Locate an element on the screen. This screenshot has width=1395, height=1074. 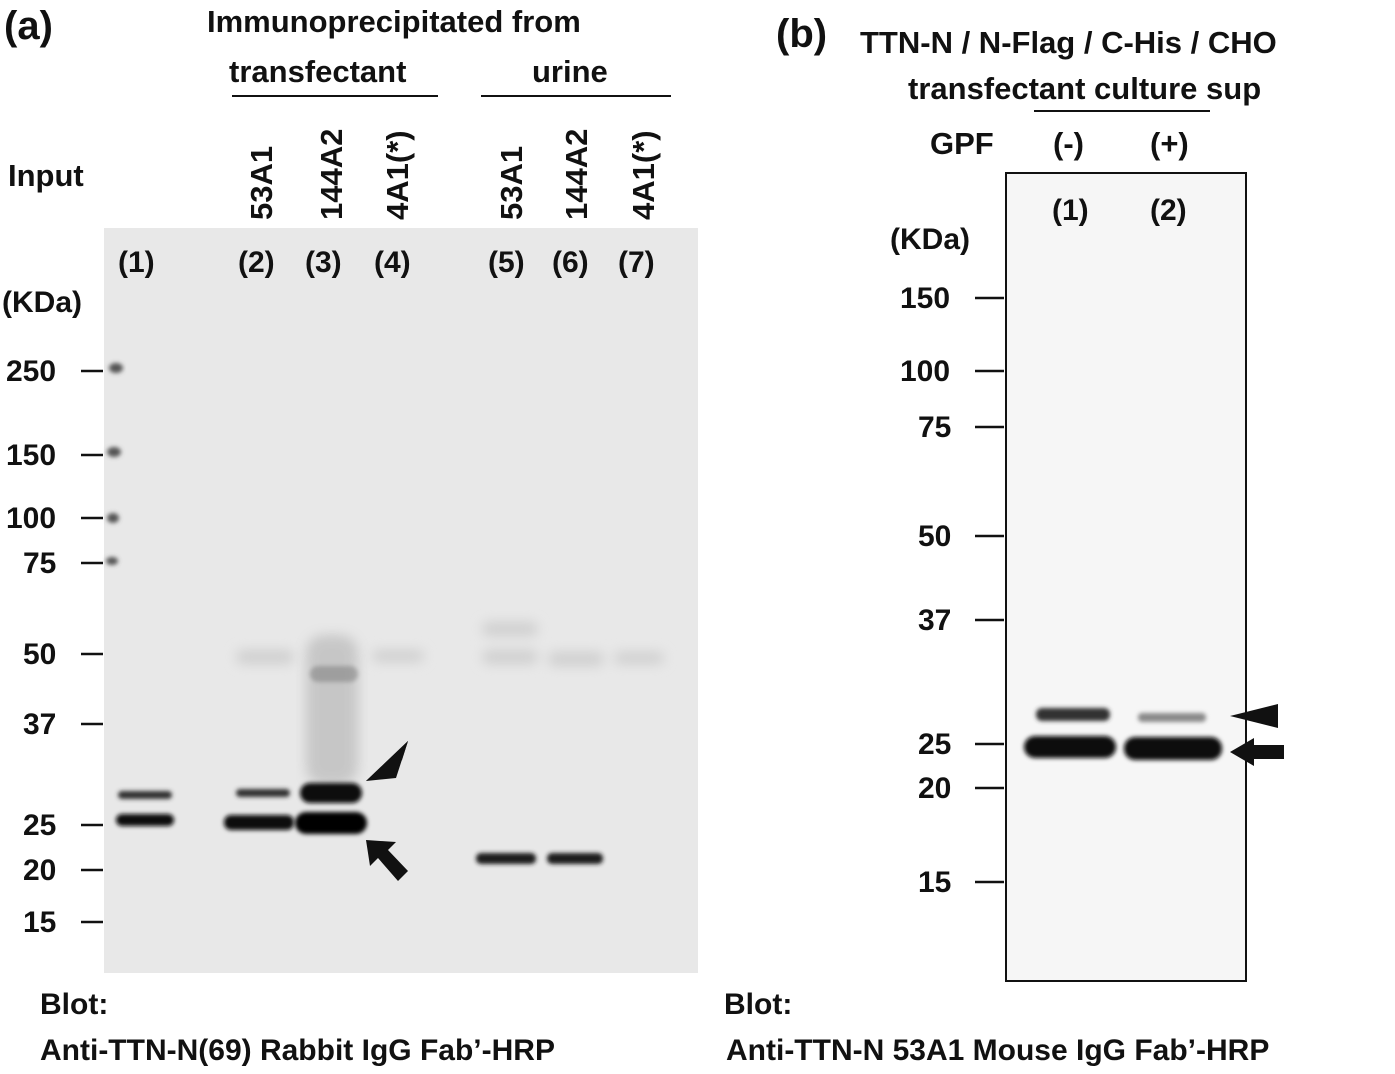
lane-label: (6) is located at coordinates (570, 262).